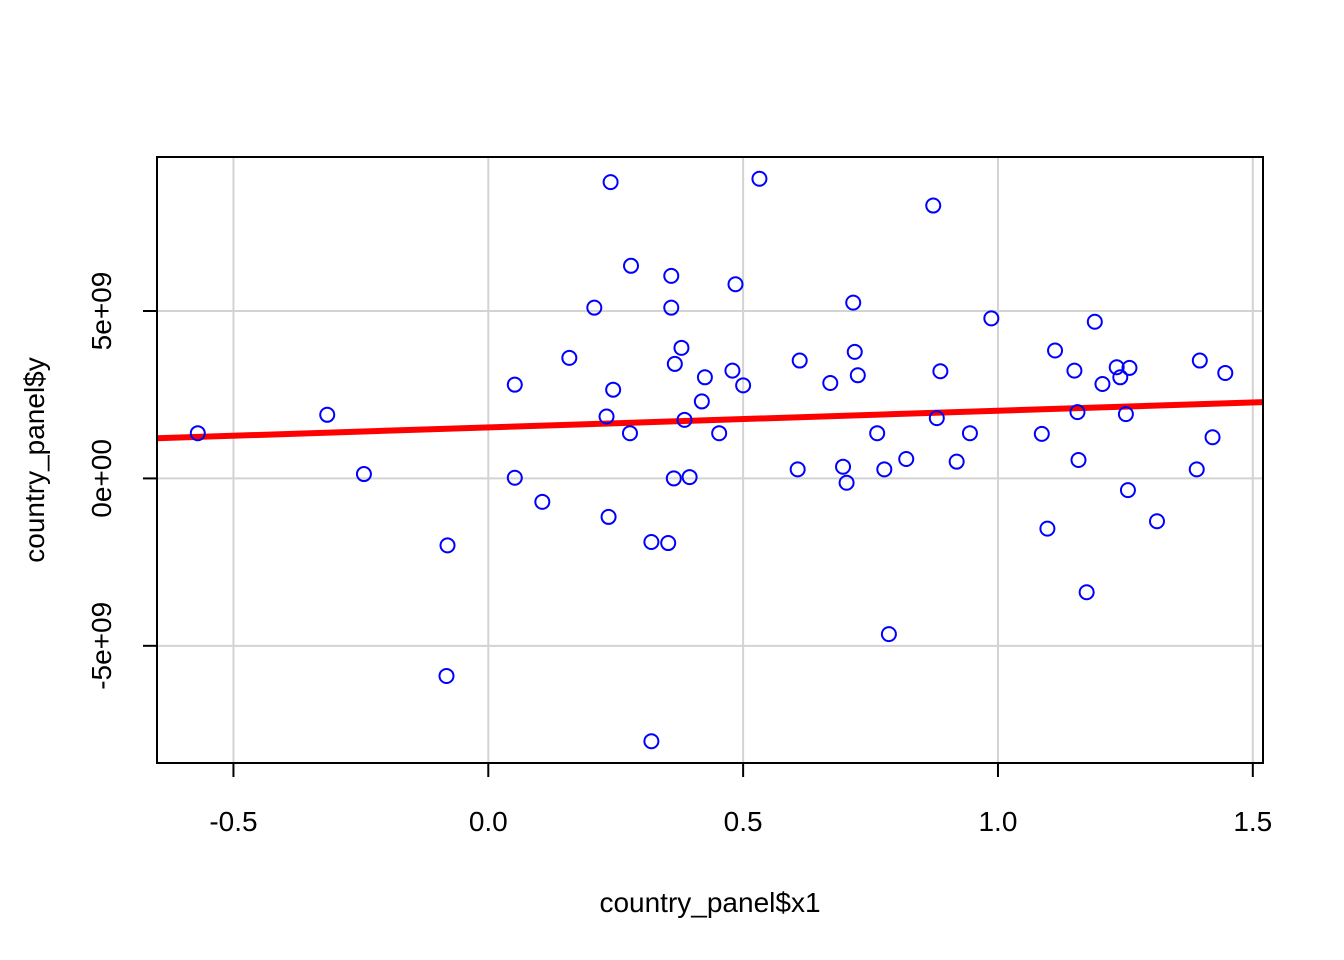 The width and height of the screenshot is (1344, 960). What do you see at coordinates (1252, 821) in the screenshot?
I see `x-tick-label-4: 1.5` at bounding box center [1252, 821].